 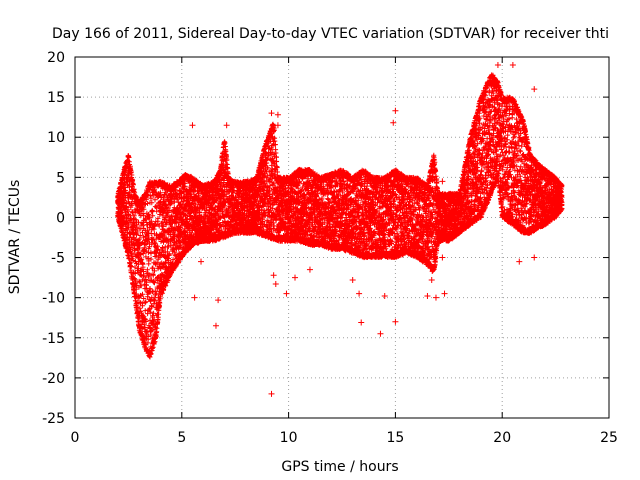 What do you see at coordinates (15, 237) in the screenshot?
I see `y-axis-label: SDTVAR / TECUs` at bounding box center [15, 237].